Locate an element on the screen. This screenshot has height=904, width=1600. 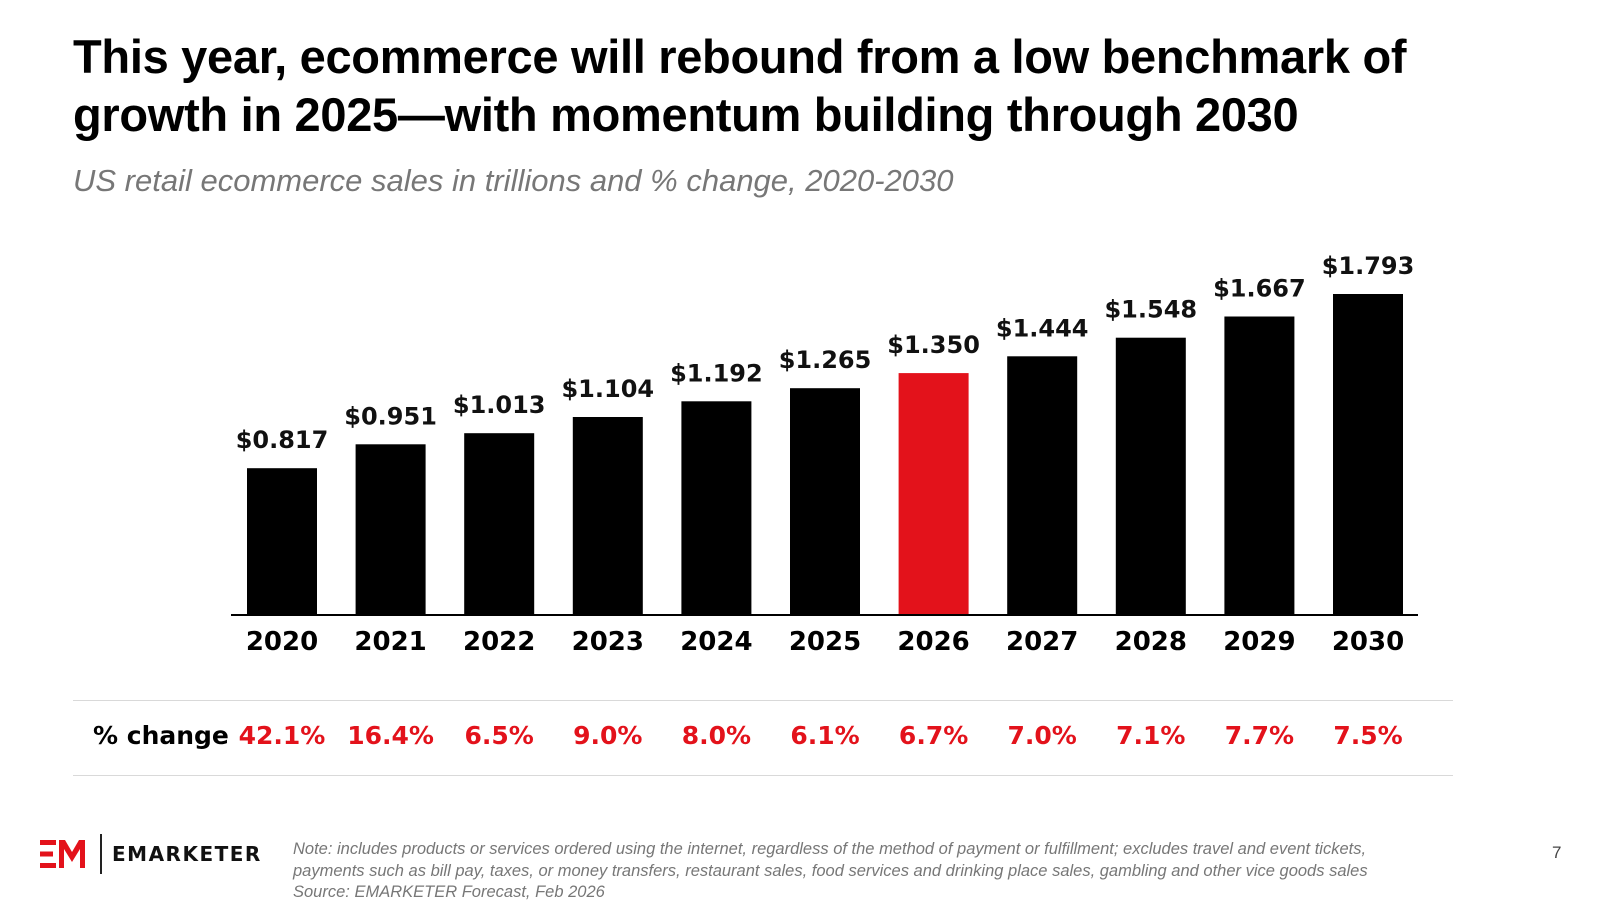
em-logo-icon is located at coordinates (63, 854).